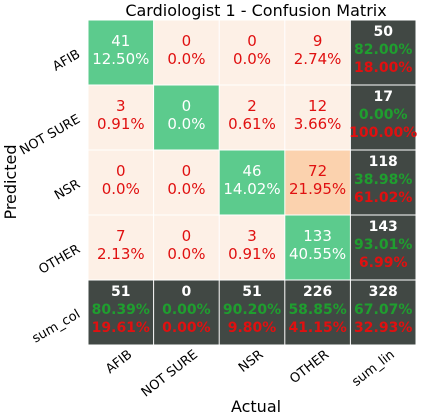 The image size is (423, 419). What do you see at coordinates (186, 124) in the screenshot?
I see `cell-r1-c1-pct: 0.0%` at bounding box center [186, 124].